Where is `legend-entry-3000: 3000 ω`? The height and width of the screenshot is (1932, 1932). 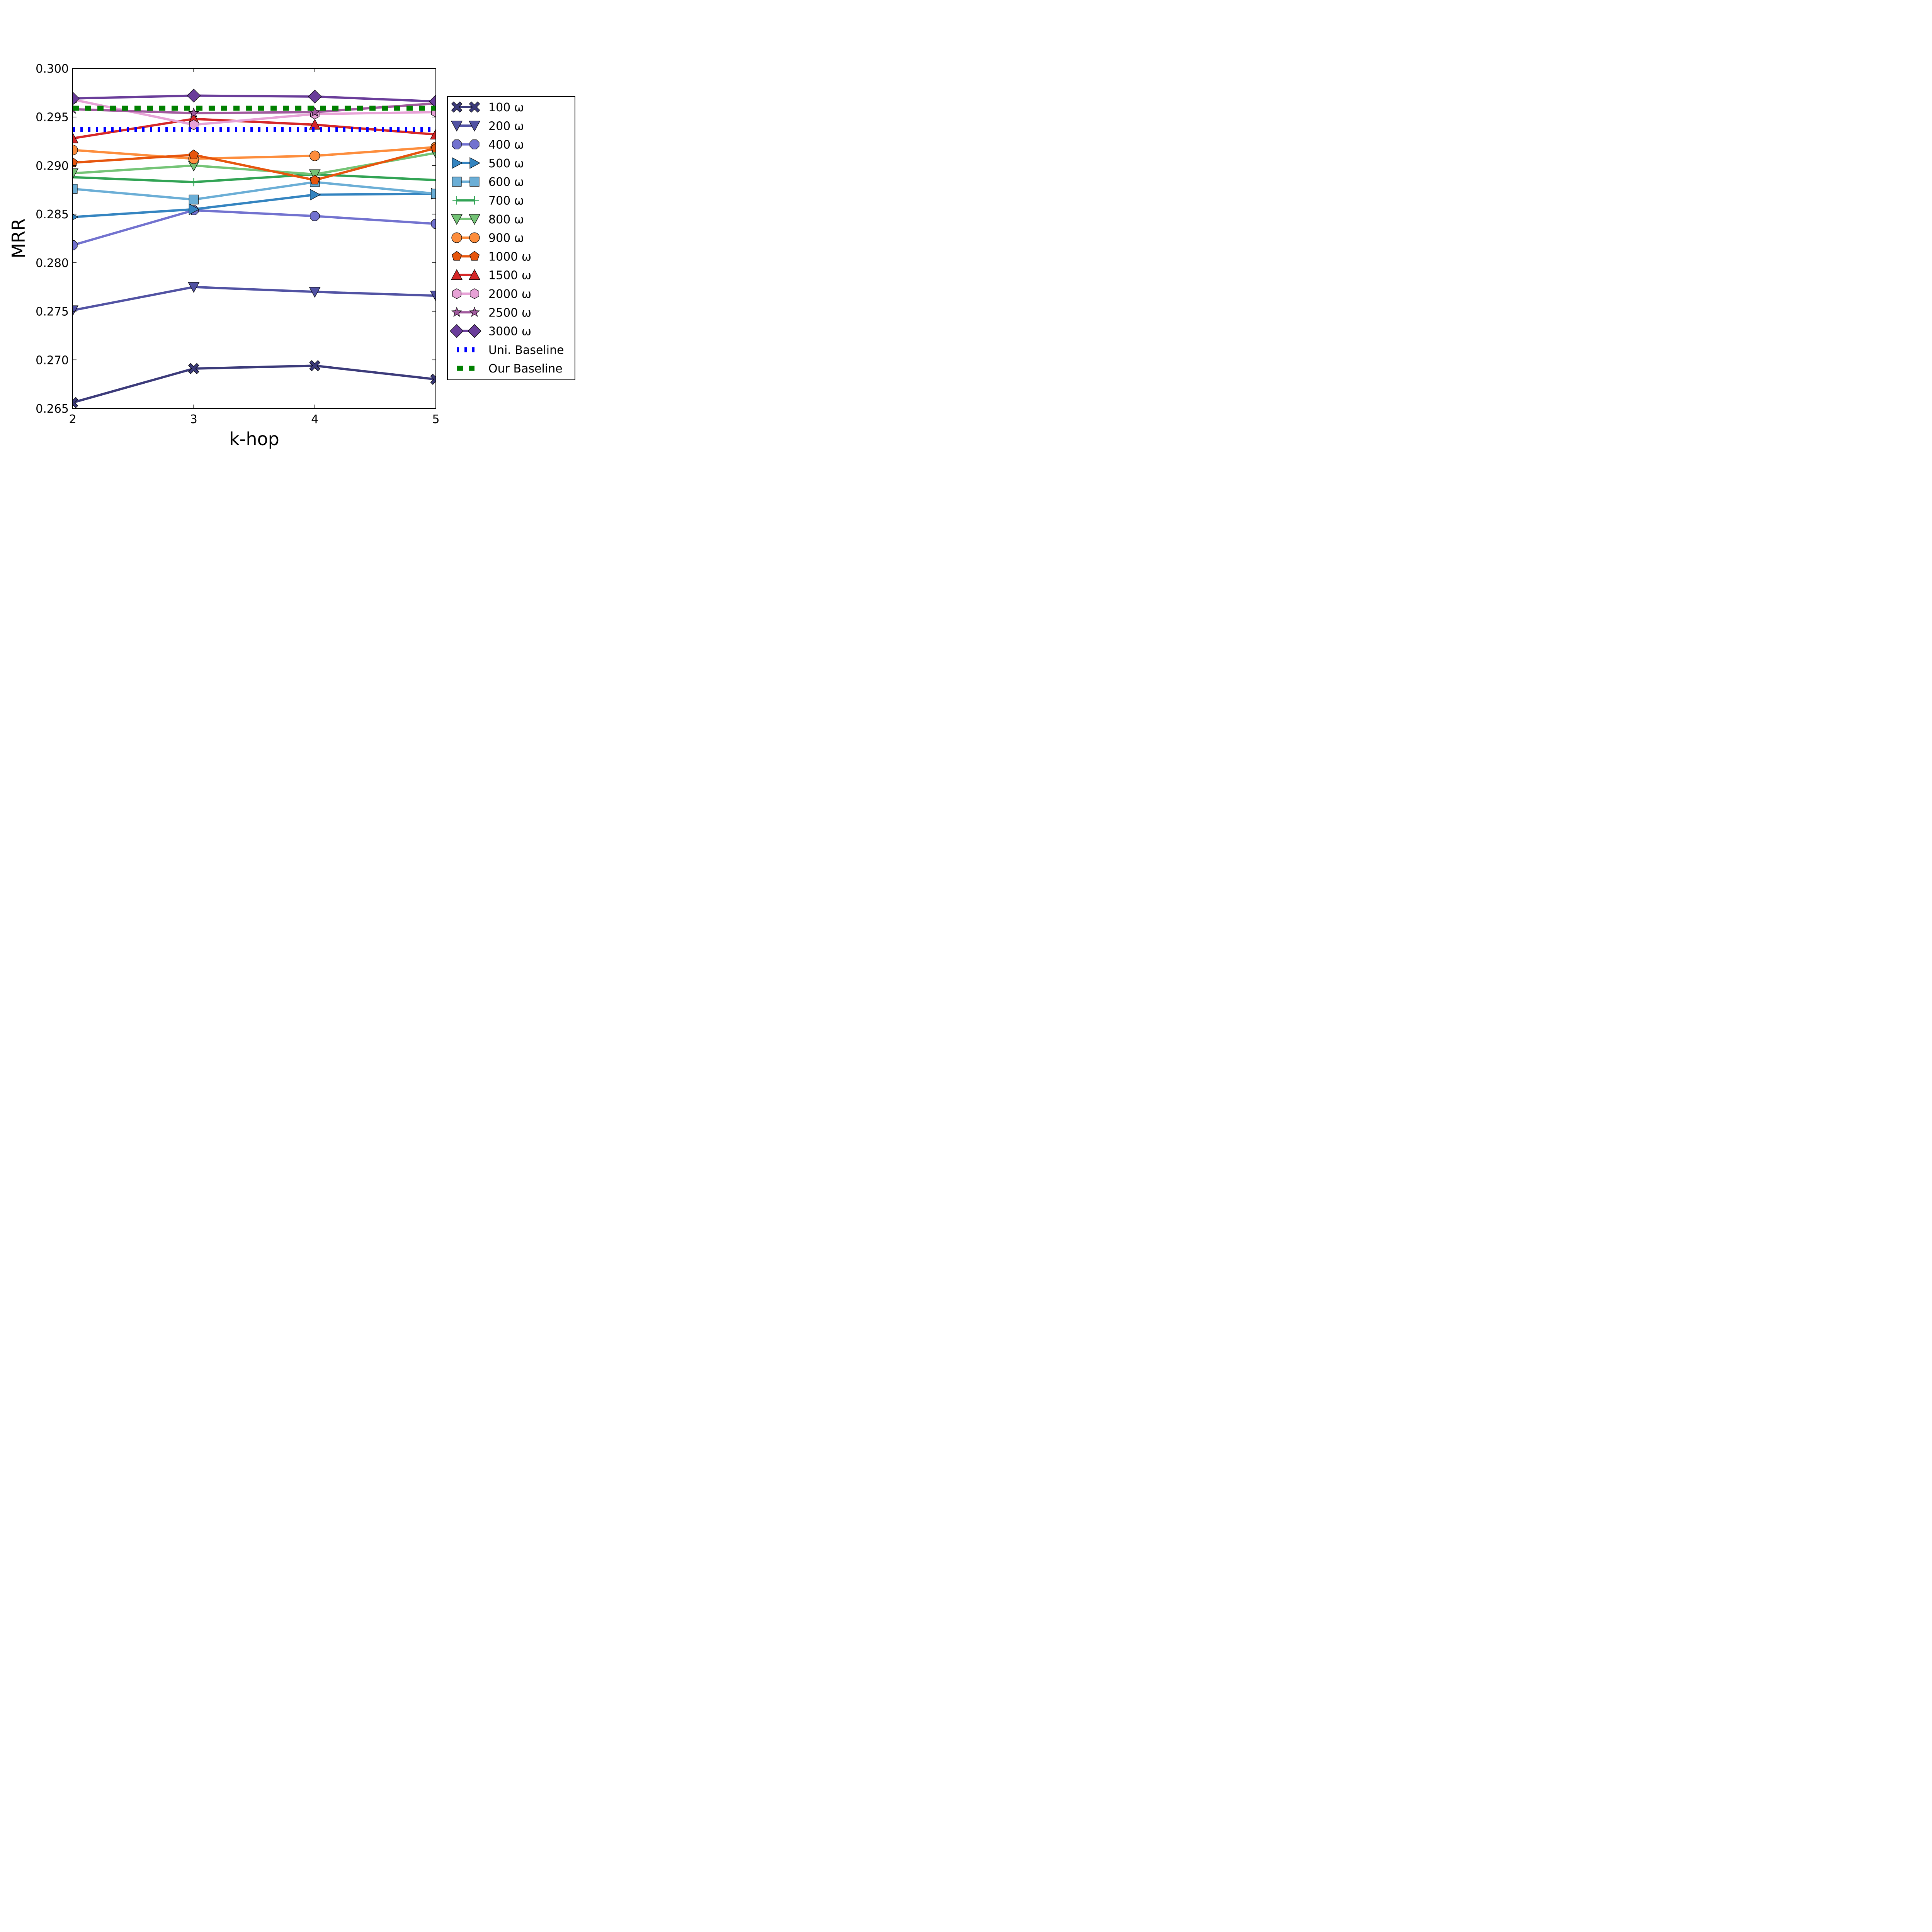
legend-entry-3000: 3000 ω is located at coordinates (491, 331).